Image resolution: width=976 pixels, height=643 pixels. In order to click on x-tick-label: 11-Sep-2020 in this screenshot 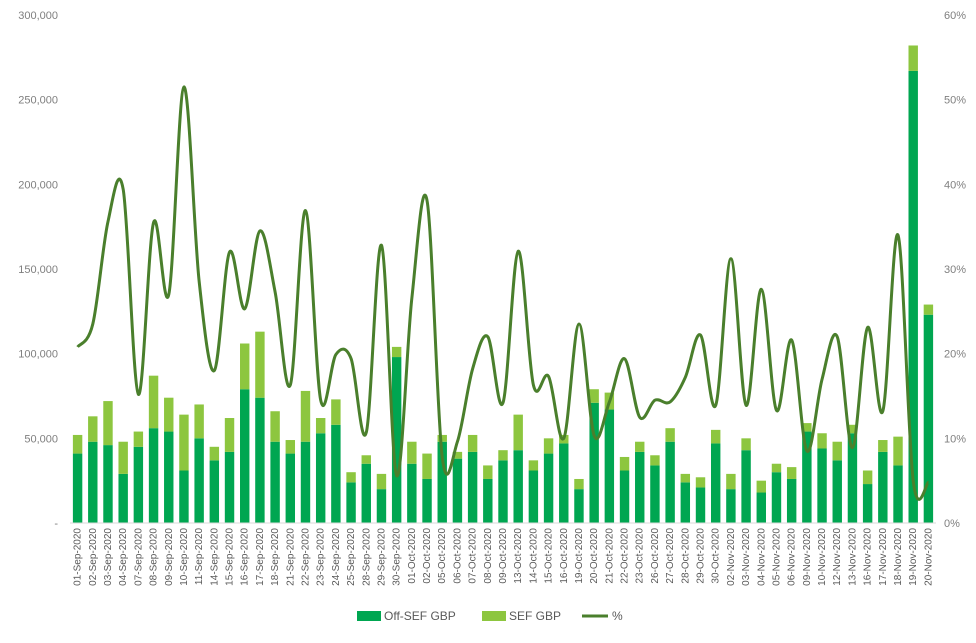, I will do `click(199, 557)`.